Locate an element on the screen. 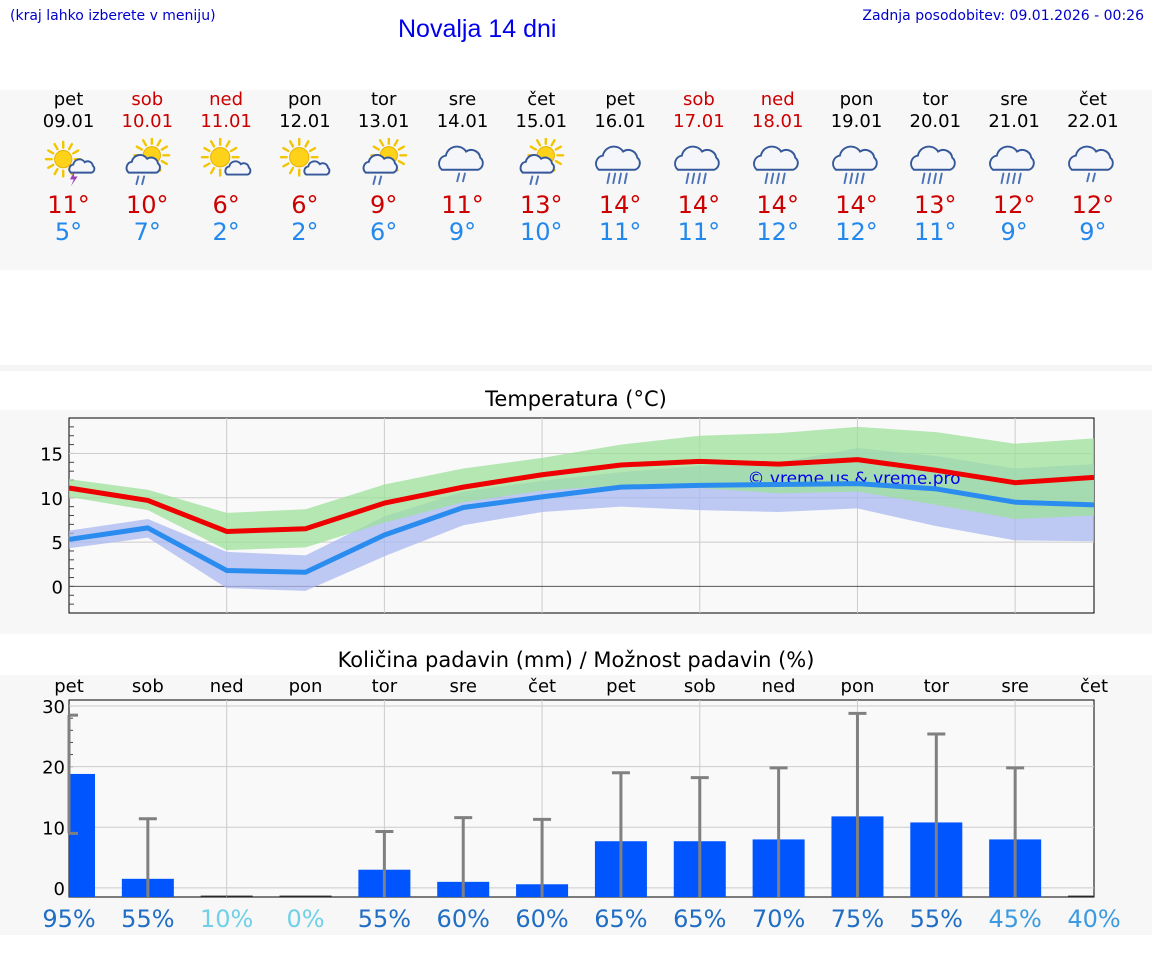 Image resolution: width=1152 pixels, height=975 pixels. y-tick-label: 10 is located at coordinates (53, 828).